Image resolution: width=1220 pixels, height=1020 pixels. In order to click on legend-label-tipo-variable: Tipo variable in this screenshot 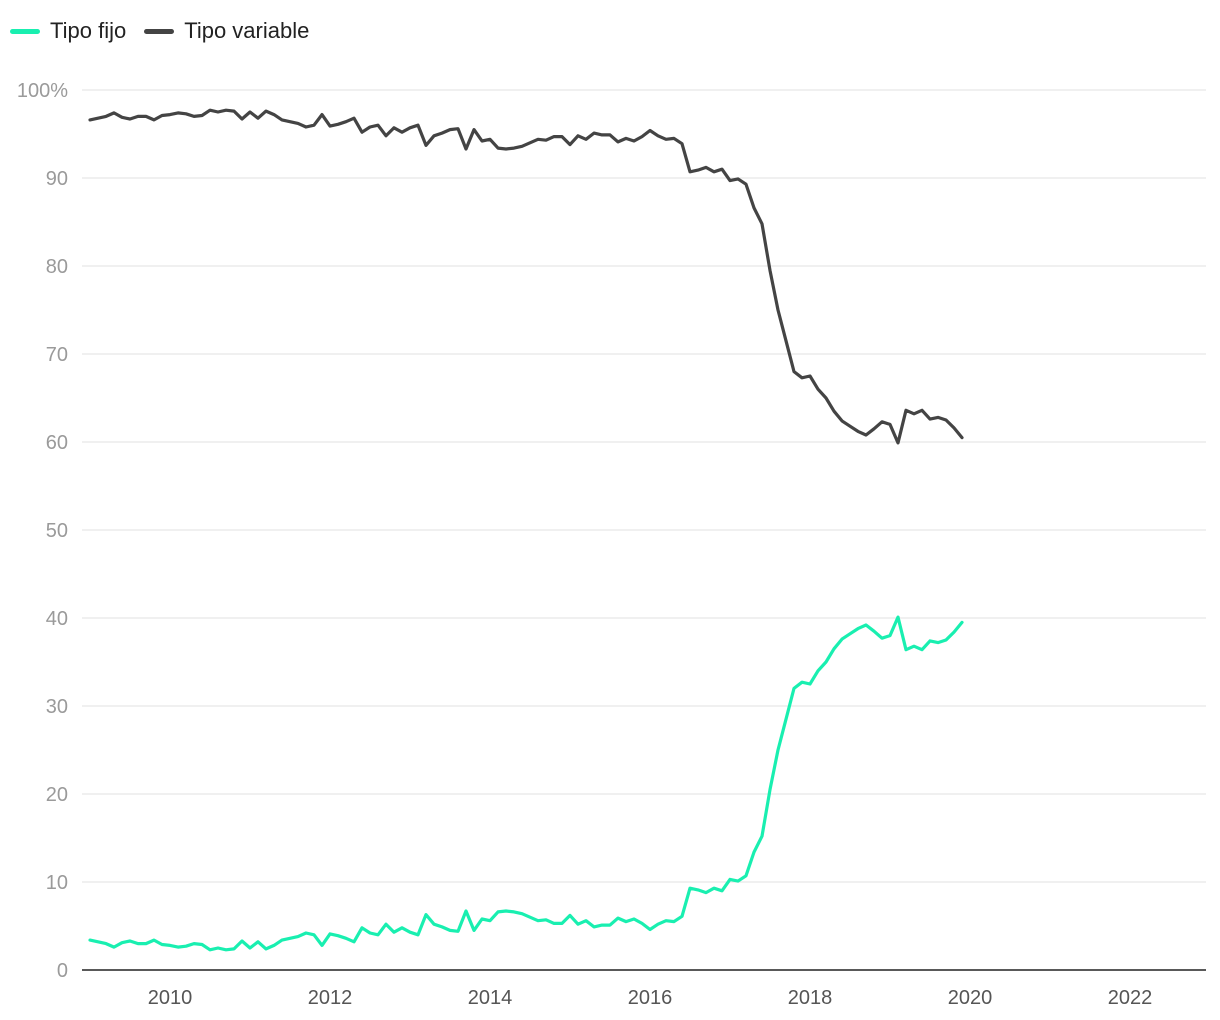, I will do `click(247, 30)`.